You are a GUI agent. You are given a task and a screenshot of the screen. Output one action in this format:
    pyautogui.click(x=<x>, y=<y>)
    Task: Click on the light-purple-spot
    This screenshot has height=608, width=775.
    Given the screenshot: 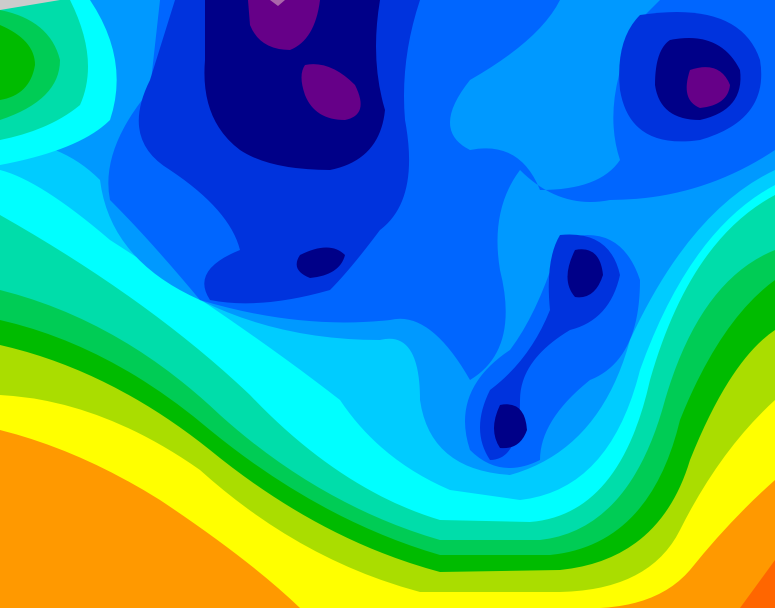 What is the action you would take?
    pyautogui.click(x=277, y=3)
    